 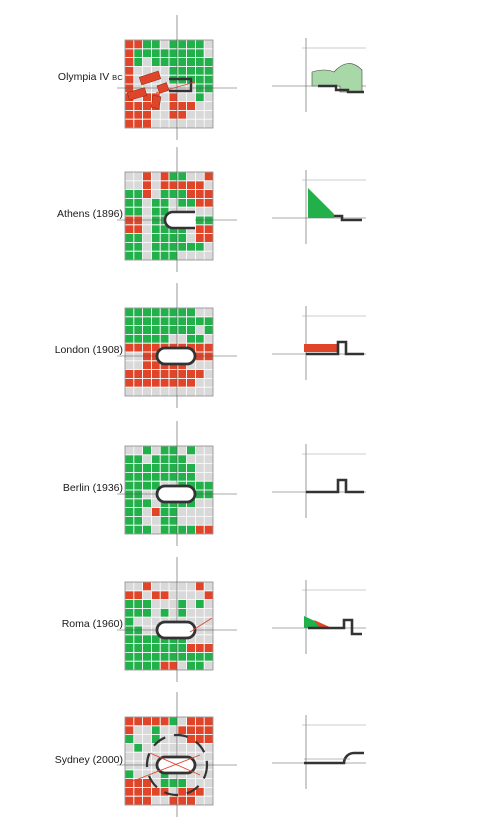 I want to click on axis-line, so click(x=201, y=625).